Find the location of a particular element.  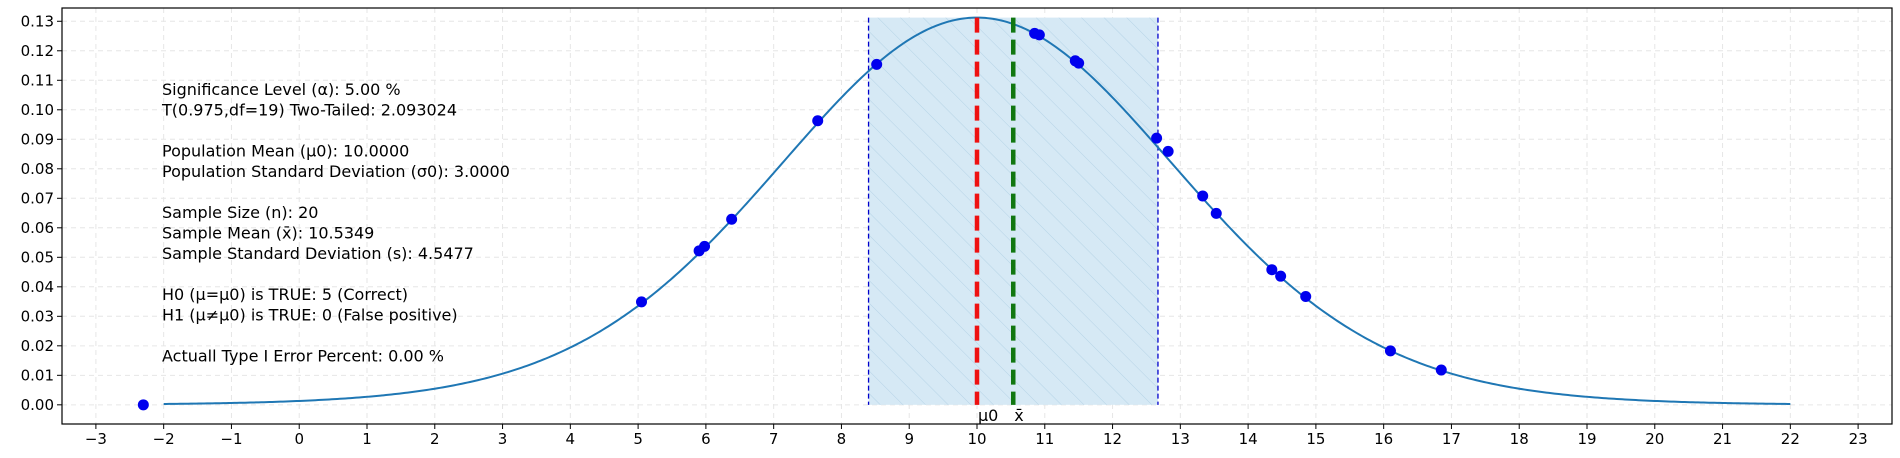

y-tick-label: 0.12 is located at coordinates (37, 51).